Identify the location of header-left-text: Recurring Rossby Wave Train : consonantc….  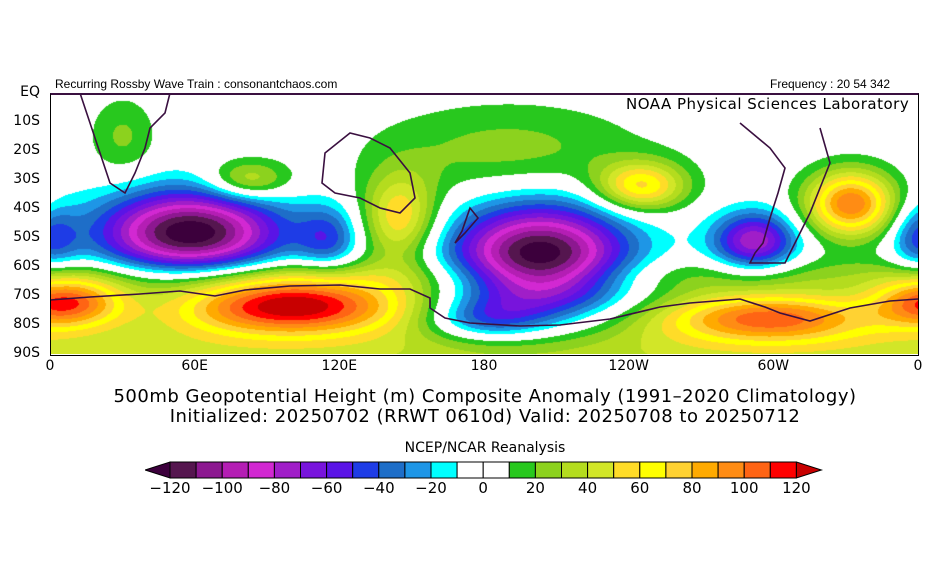
(196, 84).